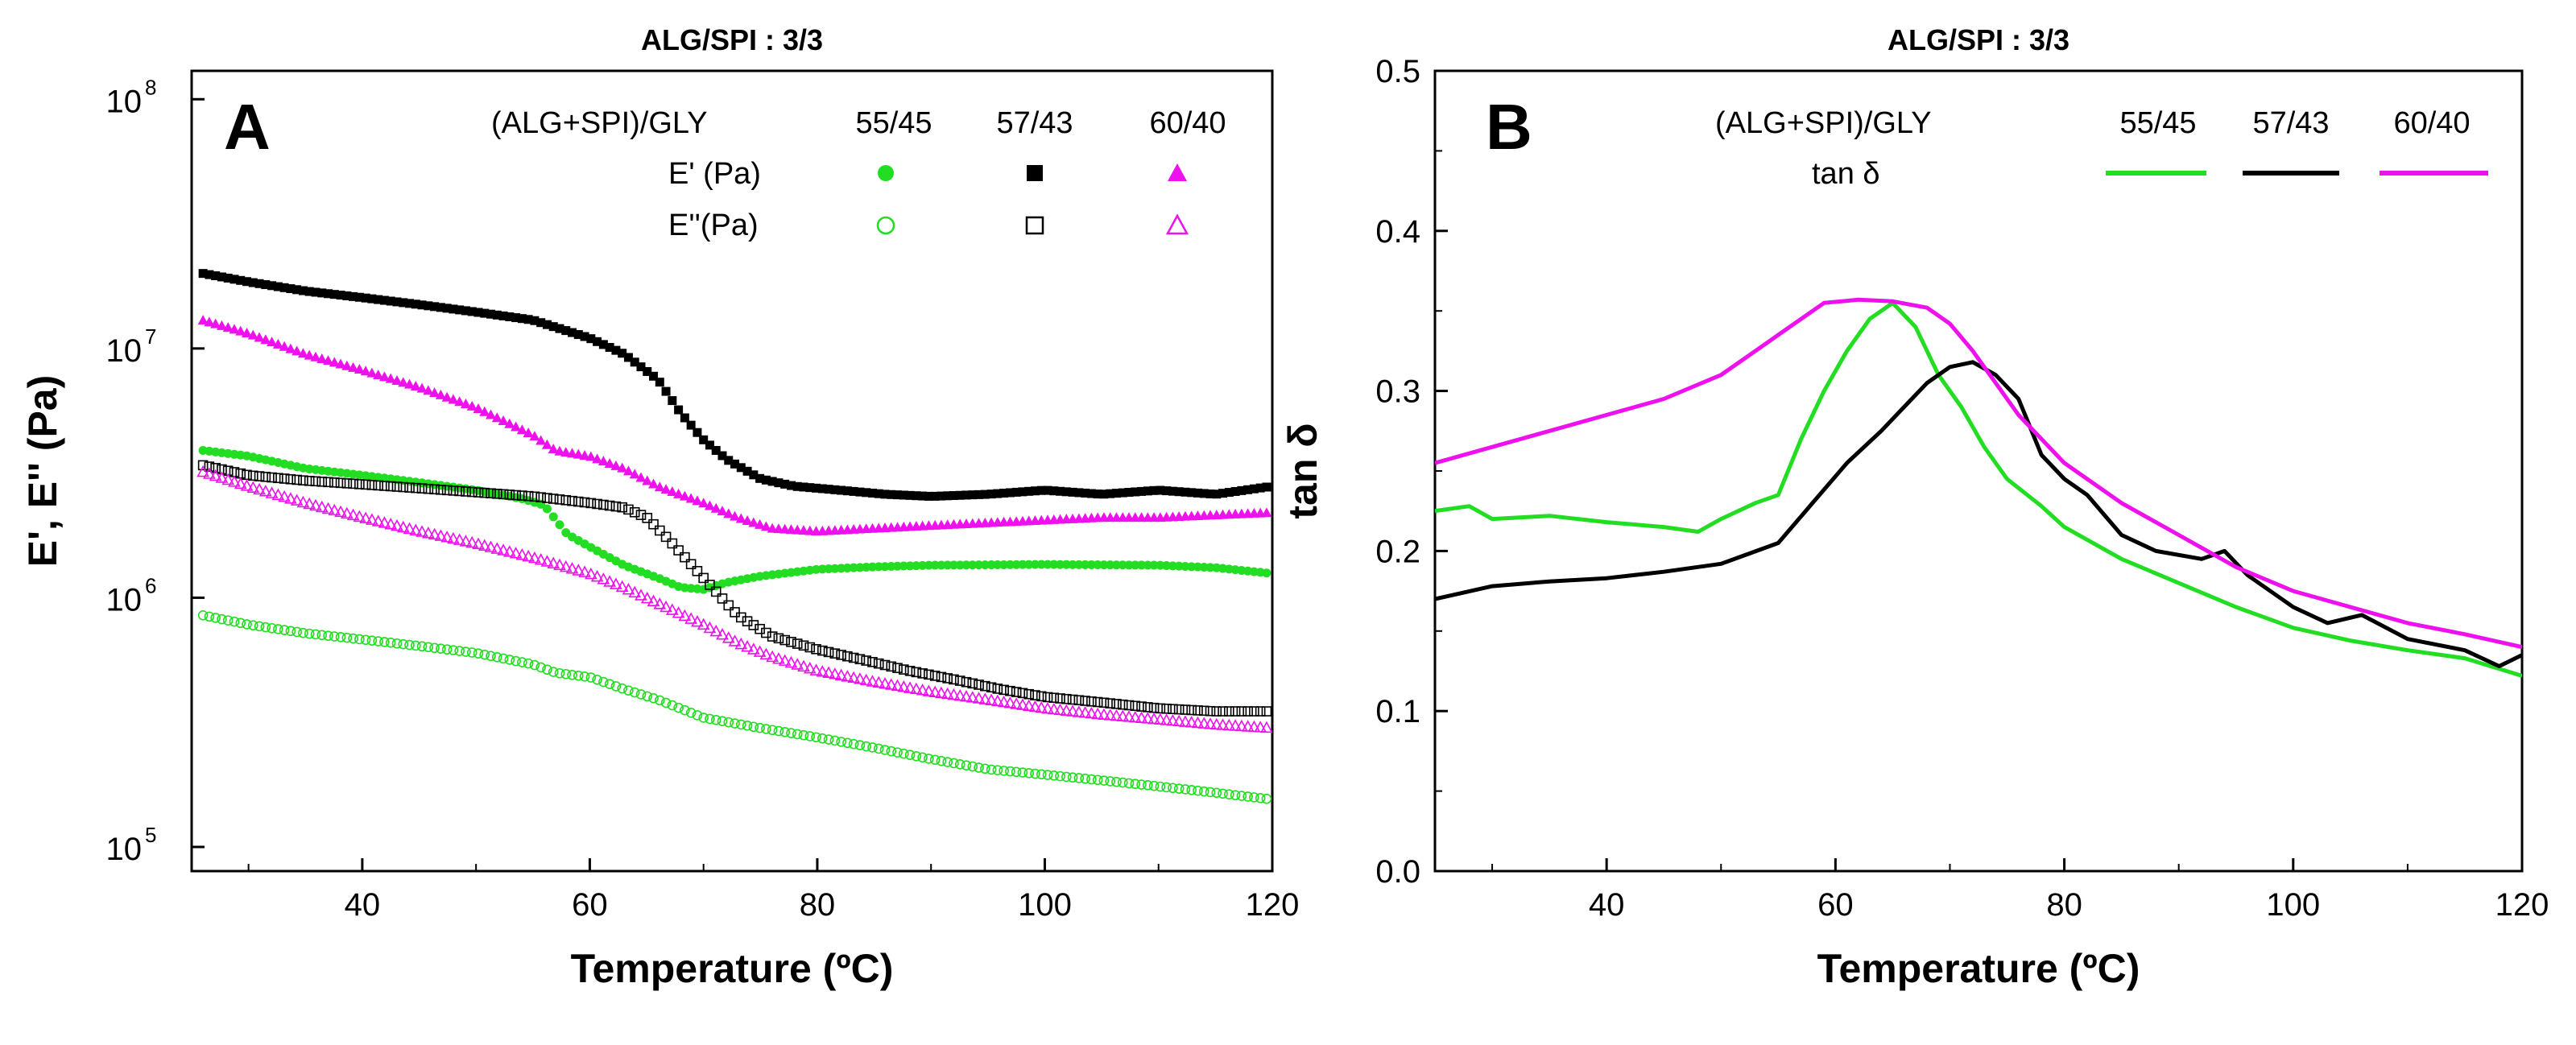 Image resolution: width=2576 pixels, height=1045 pixels. I want to click on panel-b-ytick-label: 0.5, so click(1397, 71).